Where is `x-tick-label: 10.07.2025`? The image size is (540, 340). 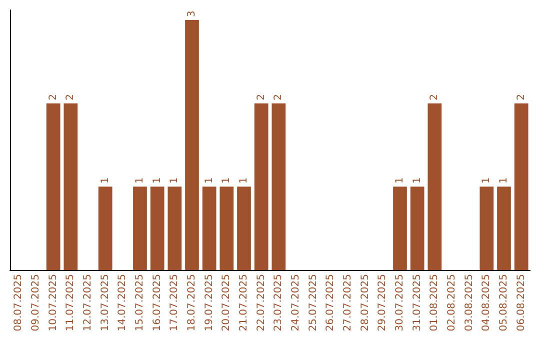 x-tick-label: 10.07.2025 is located at coordinates (53, 303).